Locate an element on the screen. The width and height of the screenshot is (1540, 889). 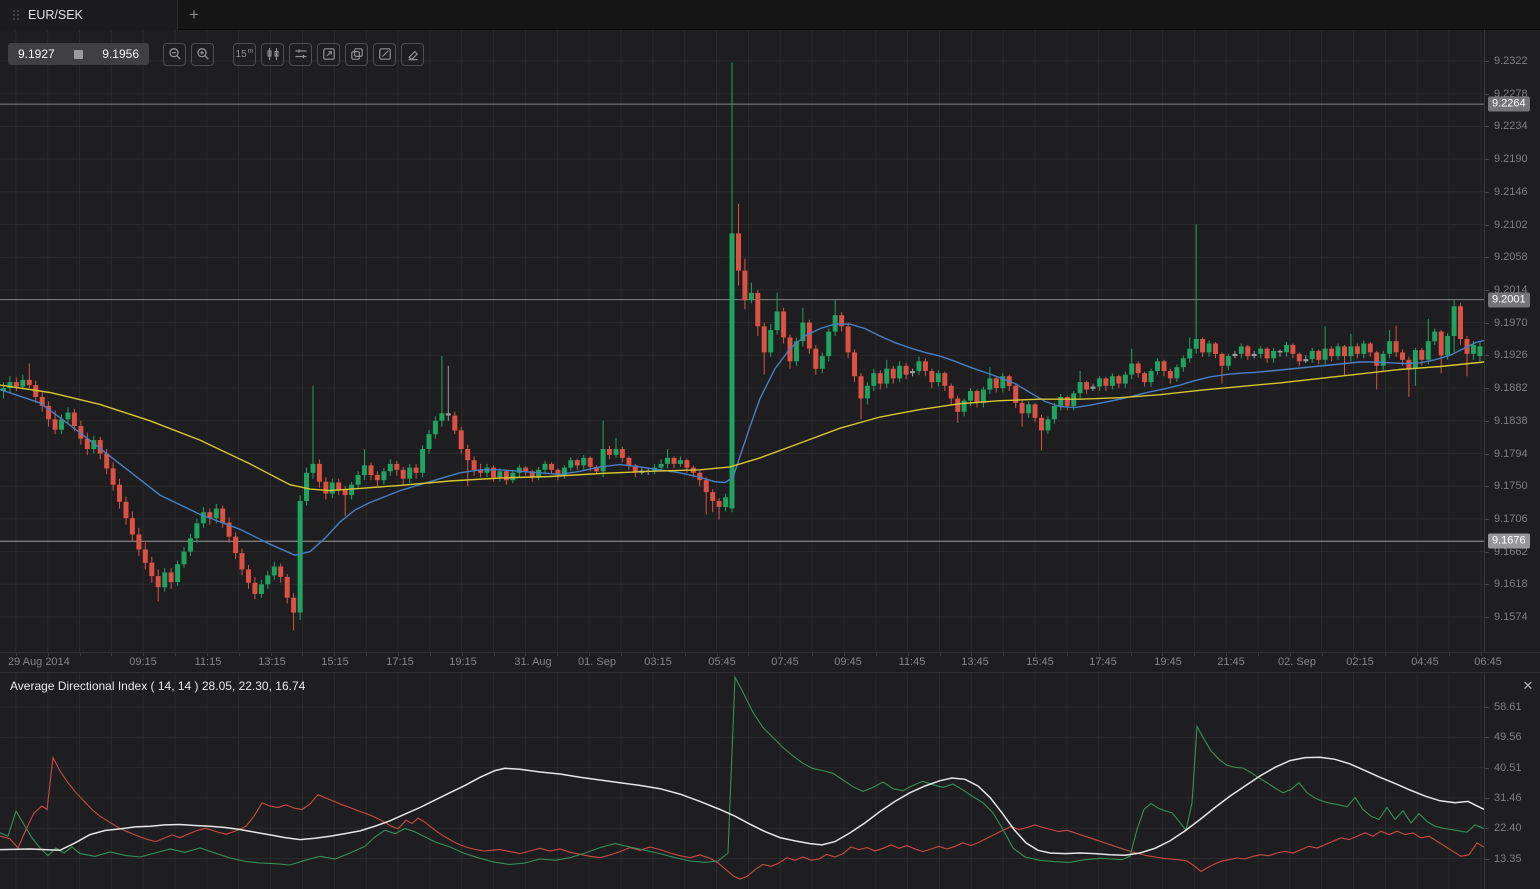
time-tick-label: 11:45 is located at coordinates (912, 662).